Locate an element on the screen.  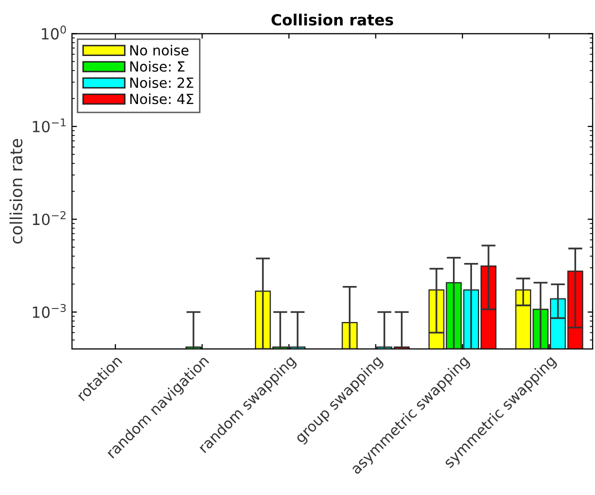
legend-label: Noise: Σ is located at coordinates (157, 66).